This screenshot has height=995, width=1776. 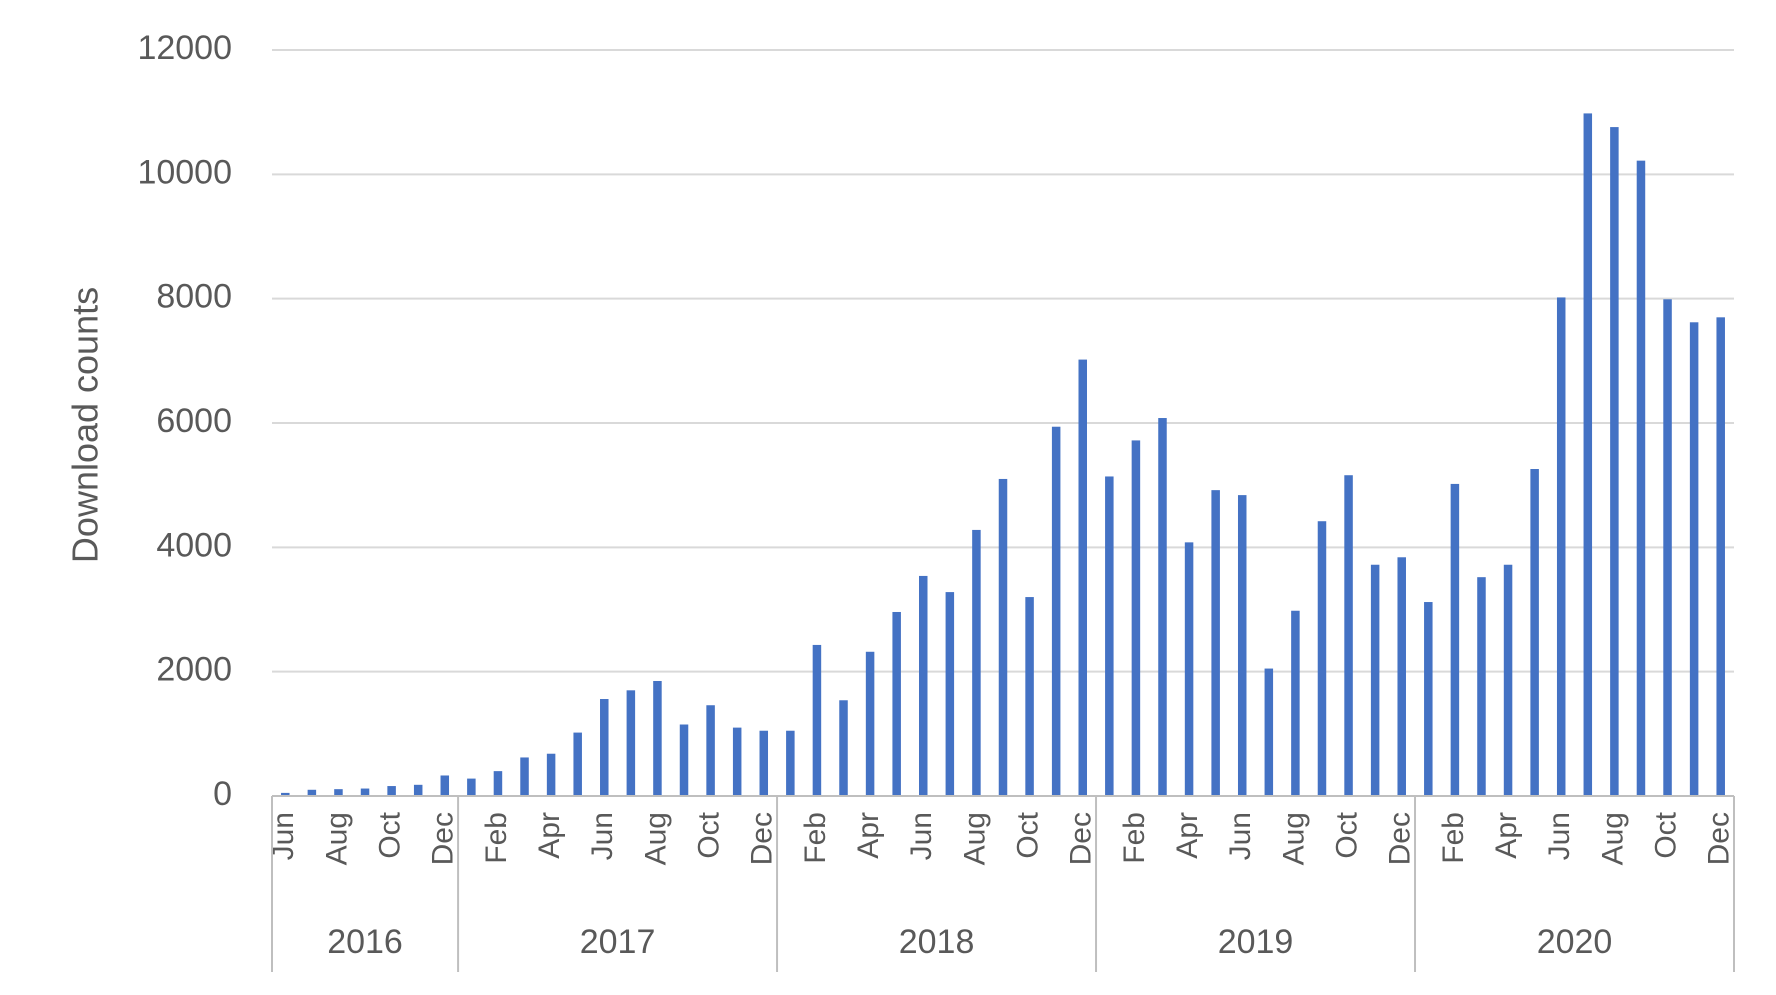 I want to click on y-tick-label: 6000, so click(x=194, y=421).